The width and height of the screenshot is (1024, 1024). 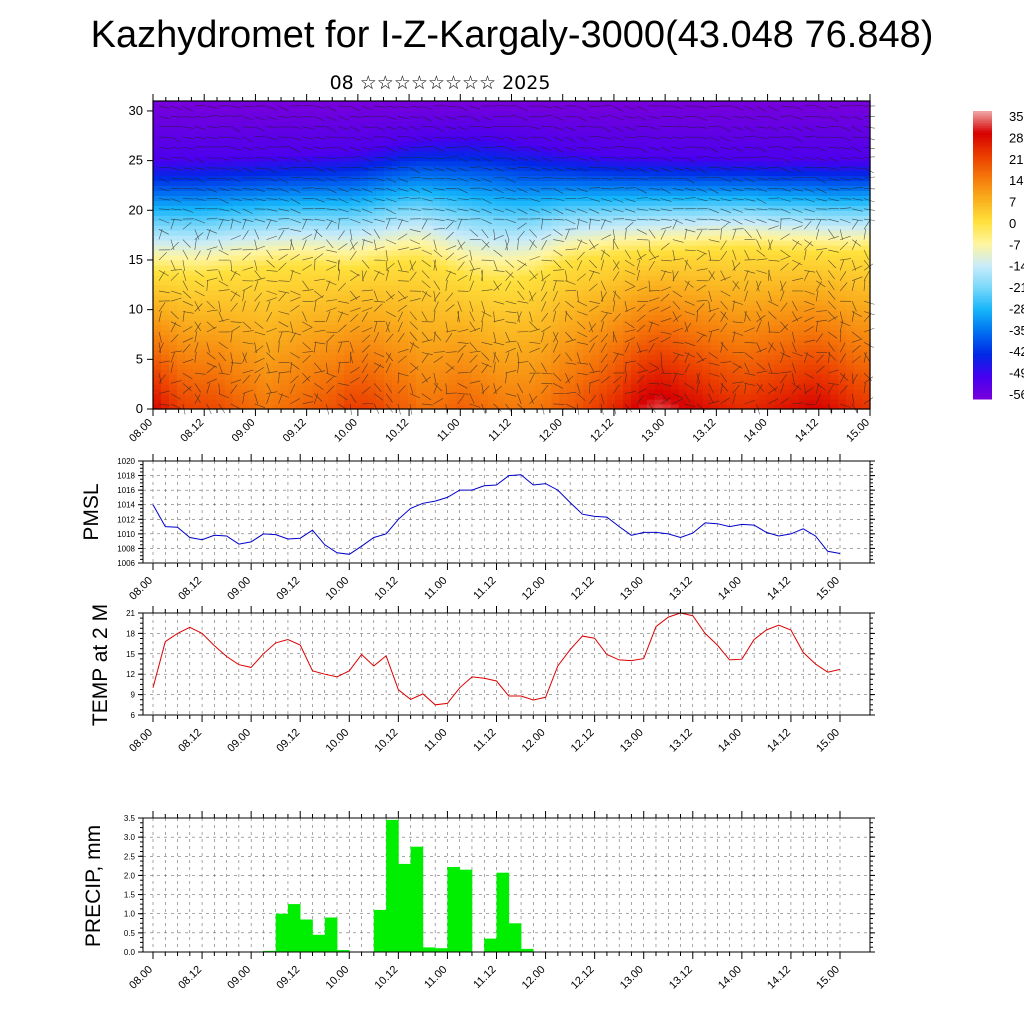 I want to click on y-tick-label: 1014, so click(x=126, y=505).